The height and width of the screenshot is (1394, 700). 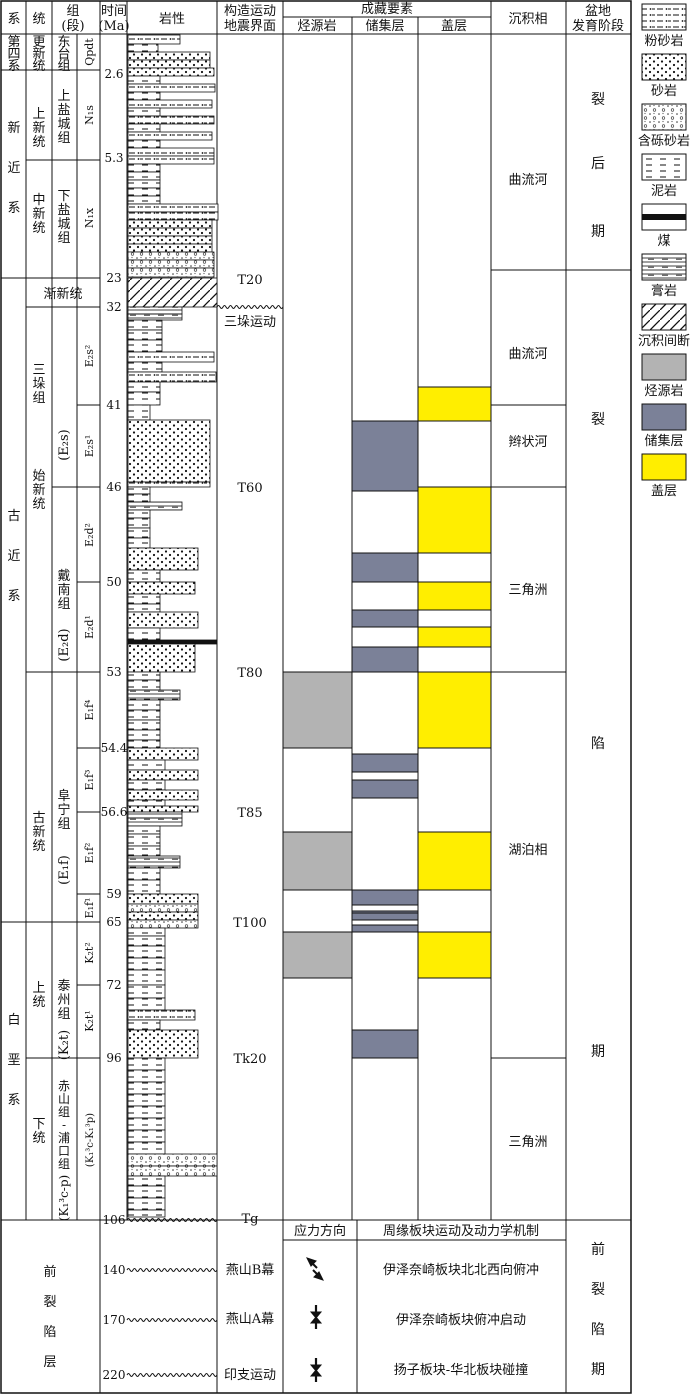 What do you see at coordinates (598, 11) in the screenshot?
I see `header-stage-line1: 盆地` at bounding box center [598, 11].